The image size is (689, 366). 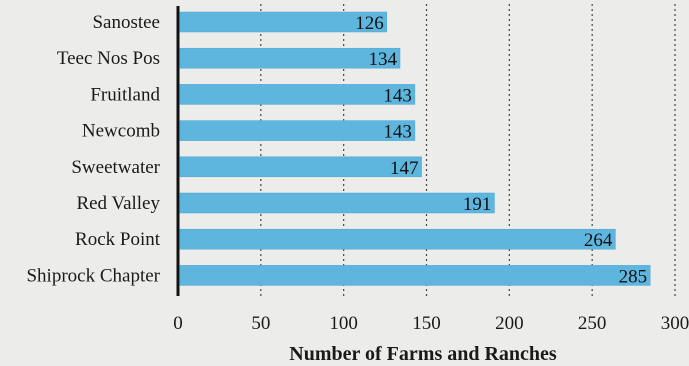 I want to click on x-tick-label-100: 100, so click(x=343, y=323).